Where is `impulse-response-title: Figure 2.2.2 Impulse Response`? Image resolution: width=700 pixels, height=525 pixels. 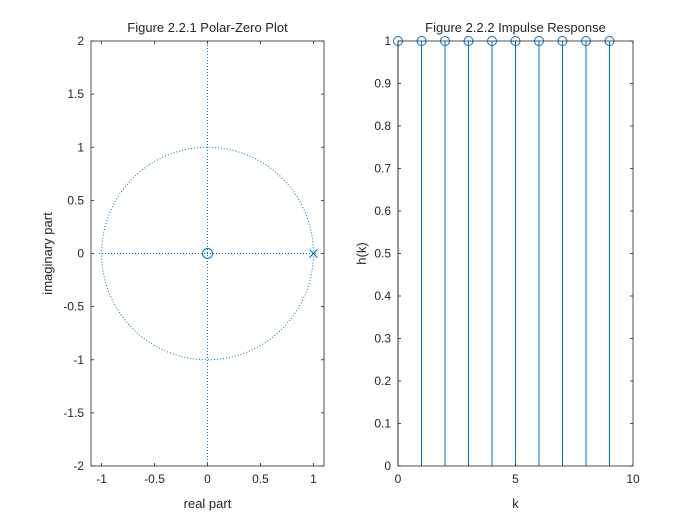
impulse-response-title: Figure 2.2.2 Impulse Response is located at coordinates (515, 27).